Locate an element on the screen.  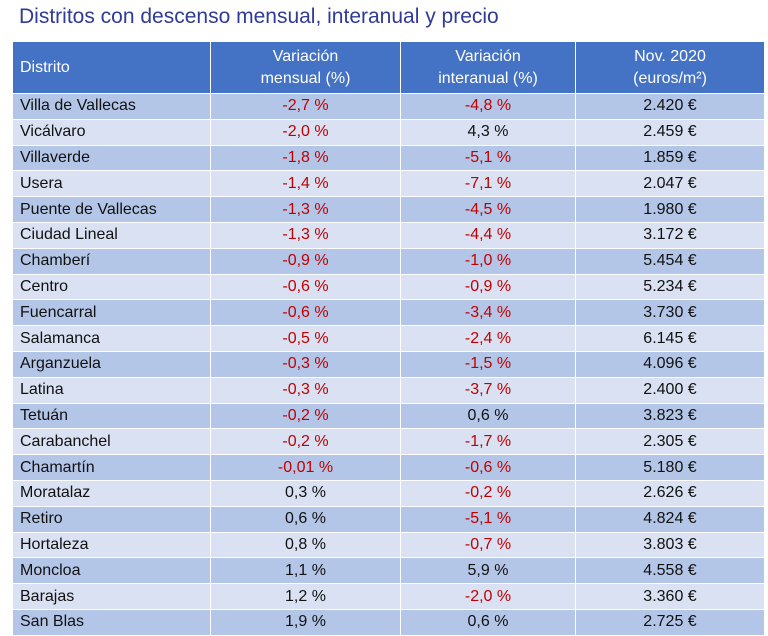
monthly-variation-cell: -0,9 % is located at coordinates (305, 261).